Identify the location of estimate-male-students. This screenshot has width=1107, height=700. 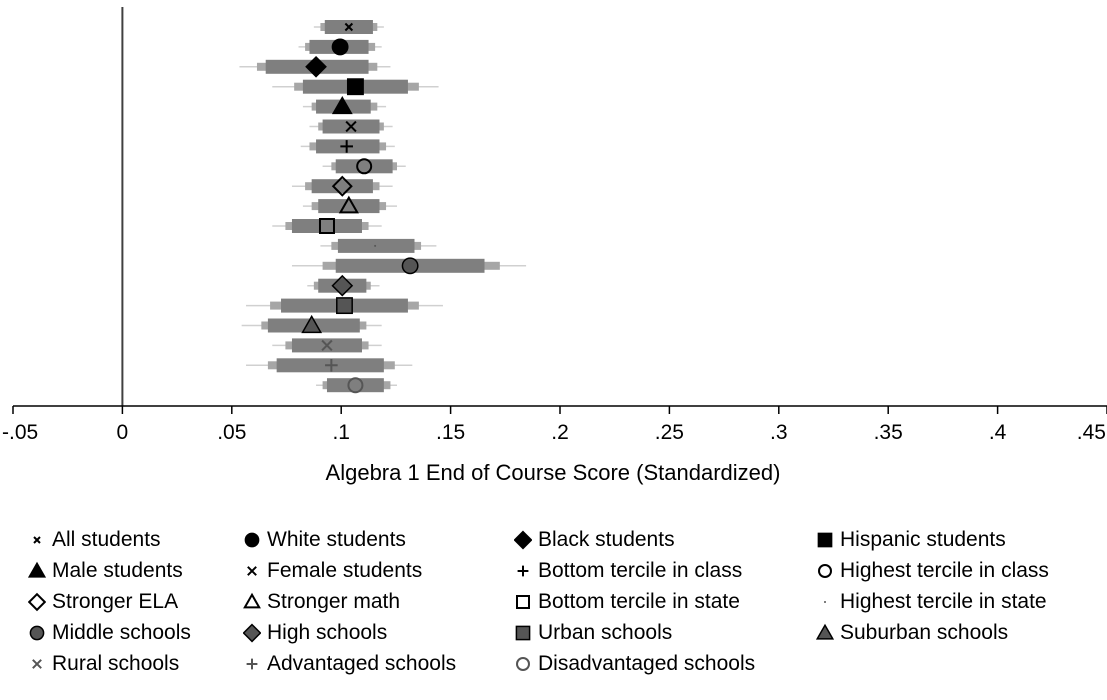
(342, 105).